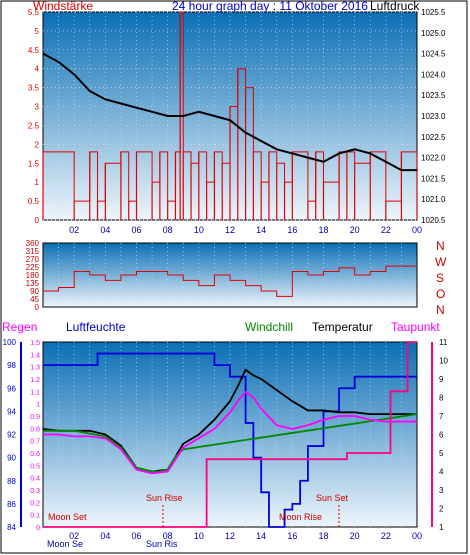 Image resolution: width=470 pixels, height=555 pixels. What do you see at coordinates (395, 6) in the screenshot?
I see `pressure-label: Luftdruck` at bounding box center [395, 6].